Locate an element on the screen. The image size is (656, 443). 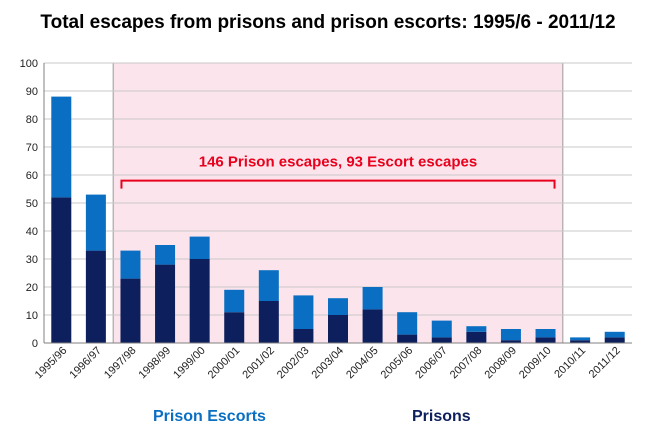
x-tick-label: 2004/05 is located at coordinates (362, 363).